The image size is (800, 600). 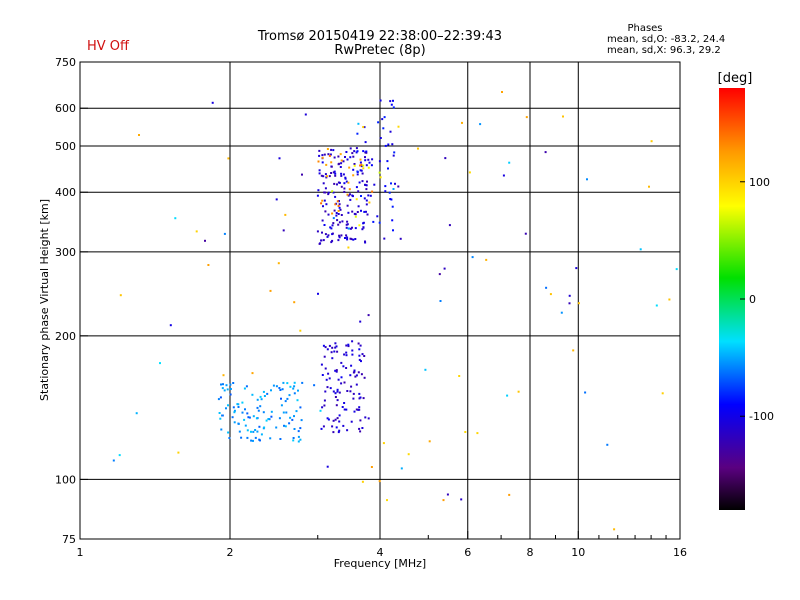 I want to click on x-tick-label: 4, so click(x=380, y=552).